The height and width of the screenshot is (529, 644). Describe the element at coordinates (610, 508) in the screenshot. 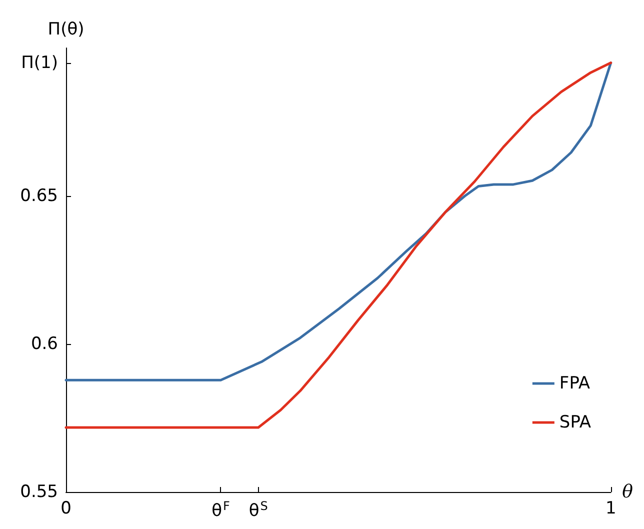

I see `x-tick-label: 1` at that location.